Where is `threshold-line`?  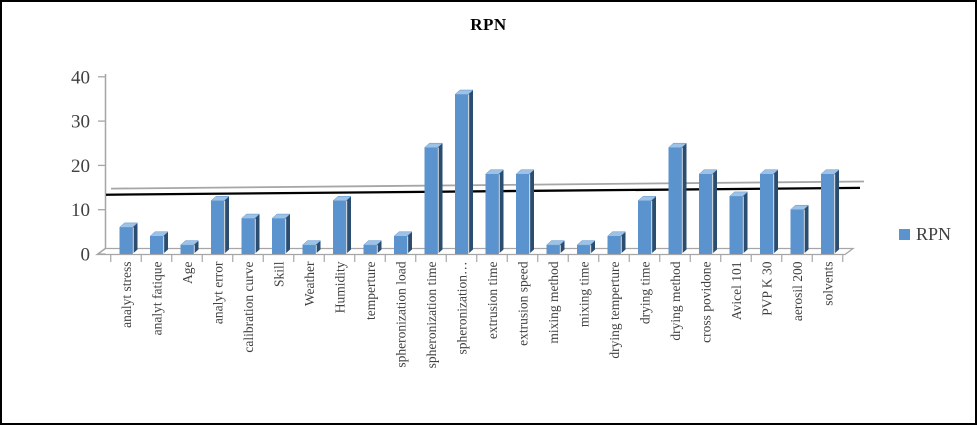 threshold-line is located at coordinates (483, 191).